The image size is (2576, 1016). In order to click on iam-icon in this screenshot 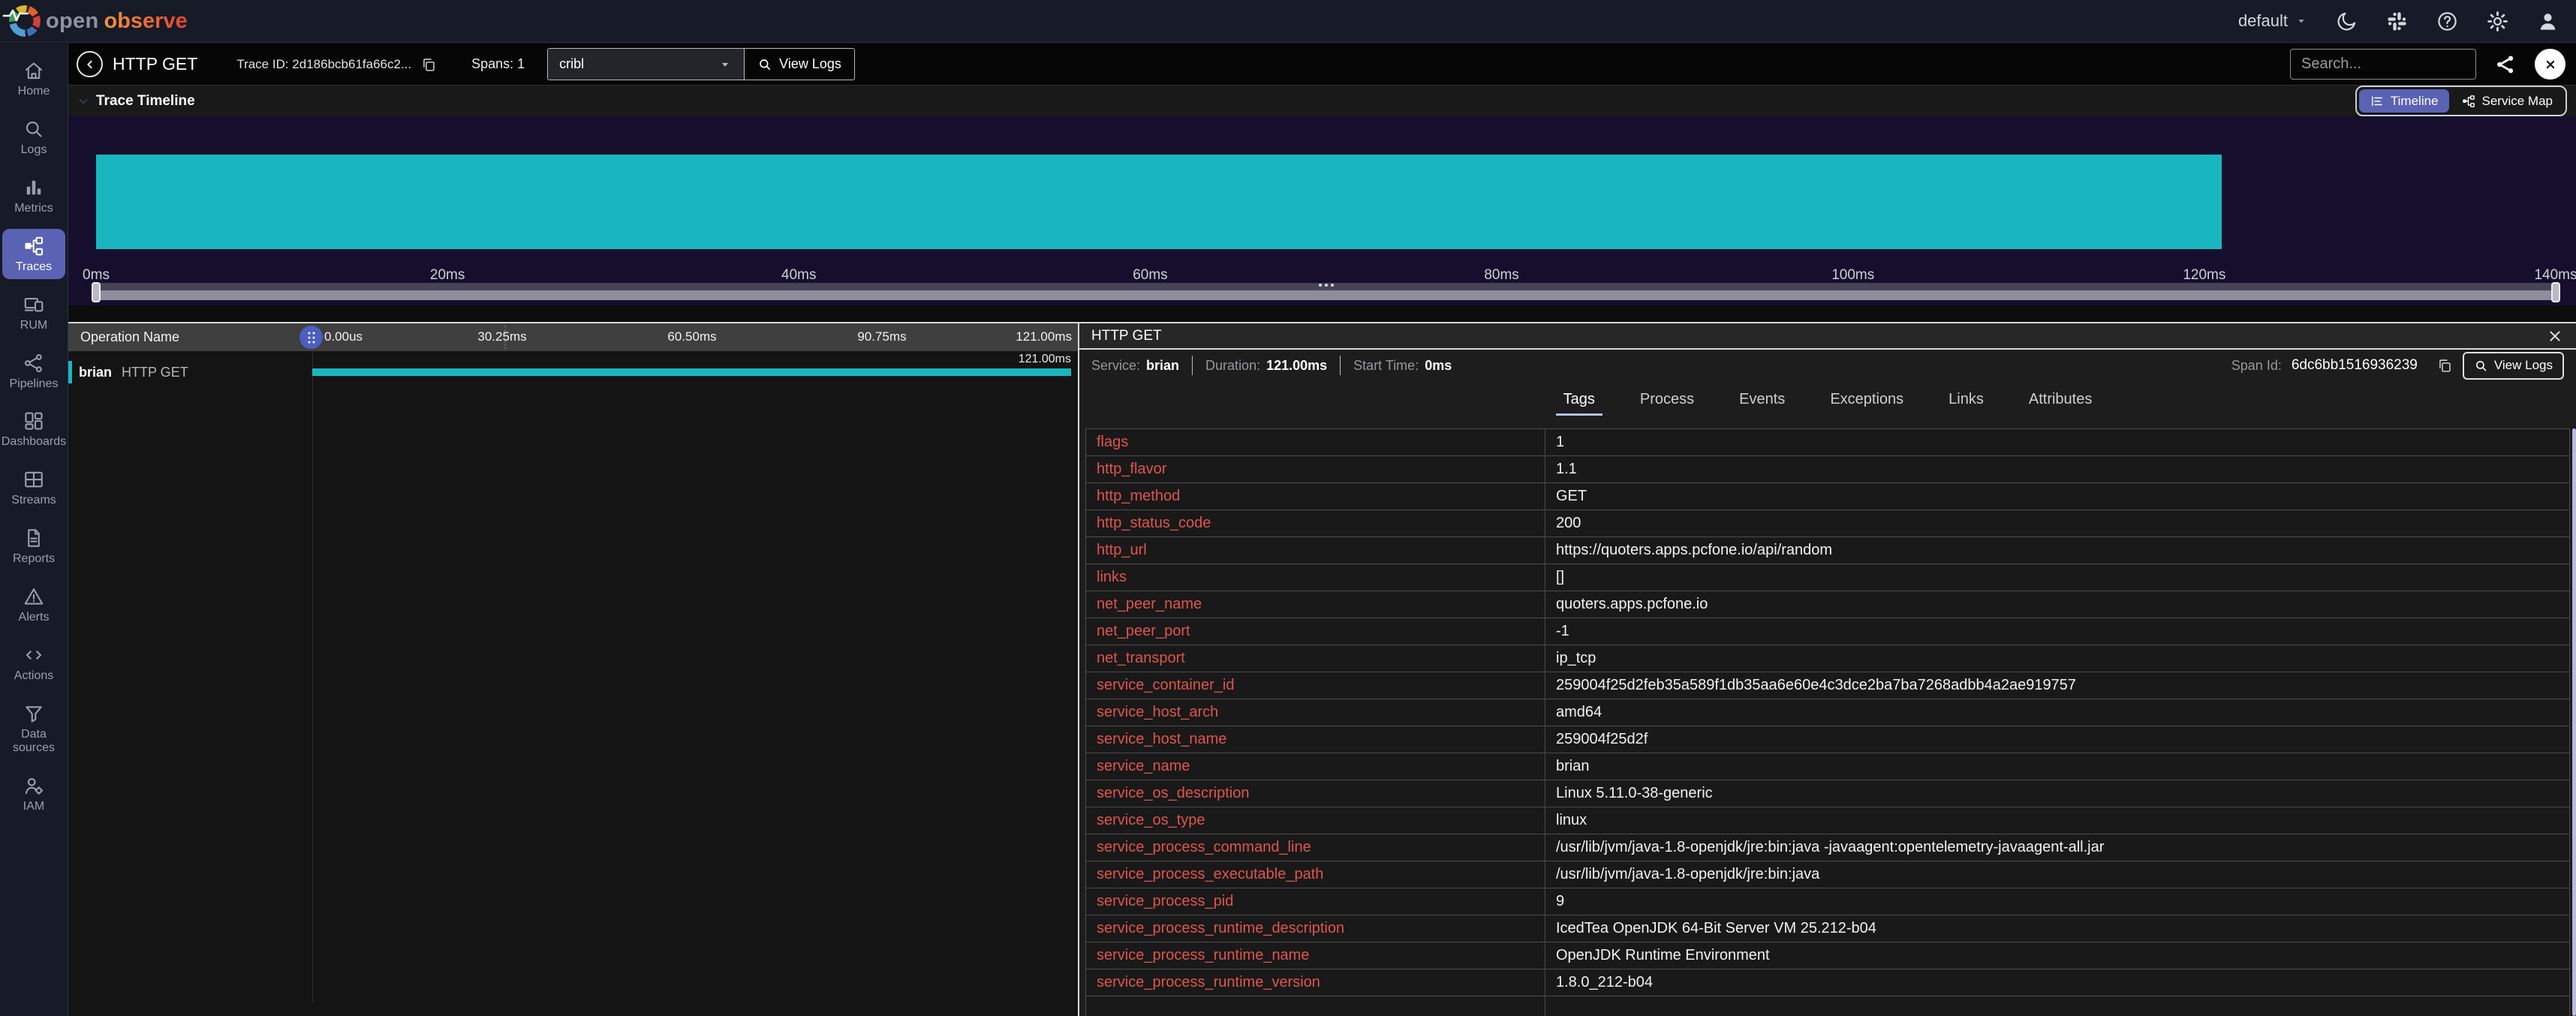, I will do `click(34, 785)`.